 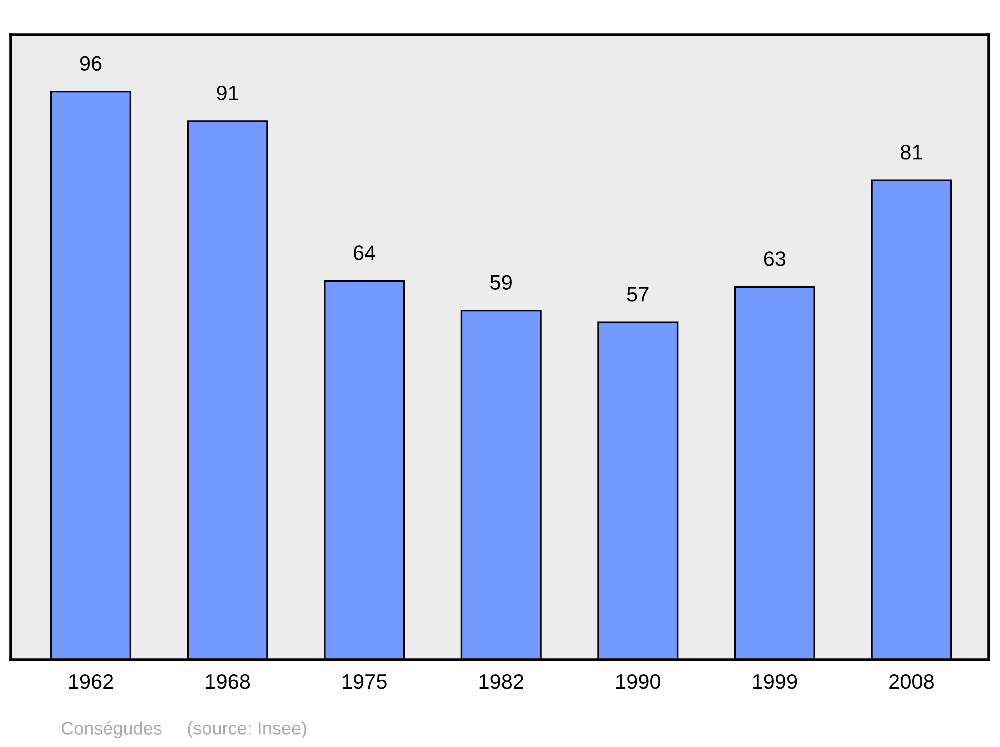 What do you see at coordinates (91, 64) in the screenshot?
I see `data-label: 96` at bounding box center [91, 64].